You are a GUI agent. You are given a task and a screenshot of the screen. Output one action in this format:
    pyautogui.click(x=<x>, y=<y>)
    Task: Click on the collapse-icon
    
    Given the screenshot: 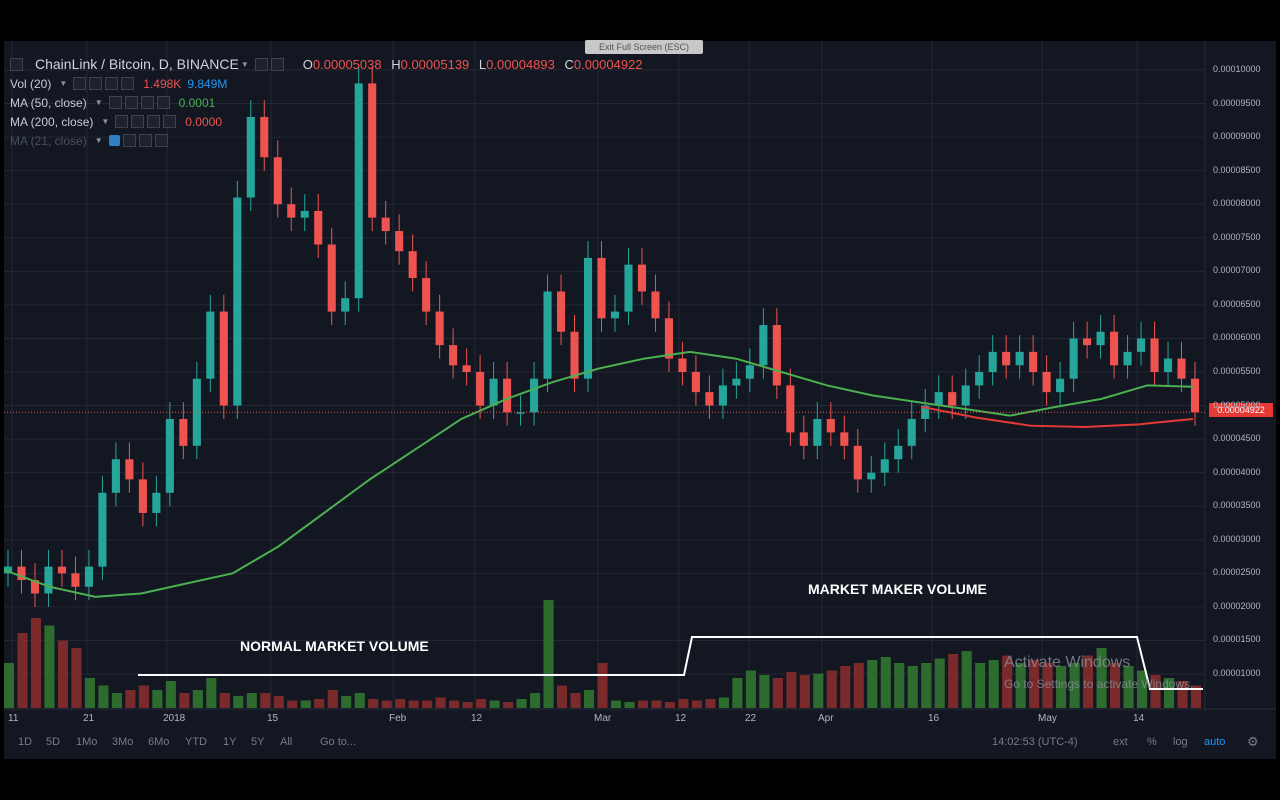 What is the action you would take?
    pyautogui.click(x=16, y=64)
    